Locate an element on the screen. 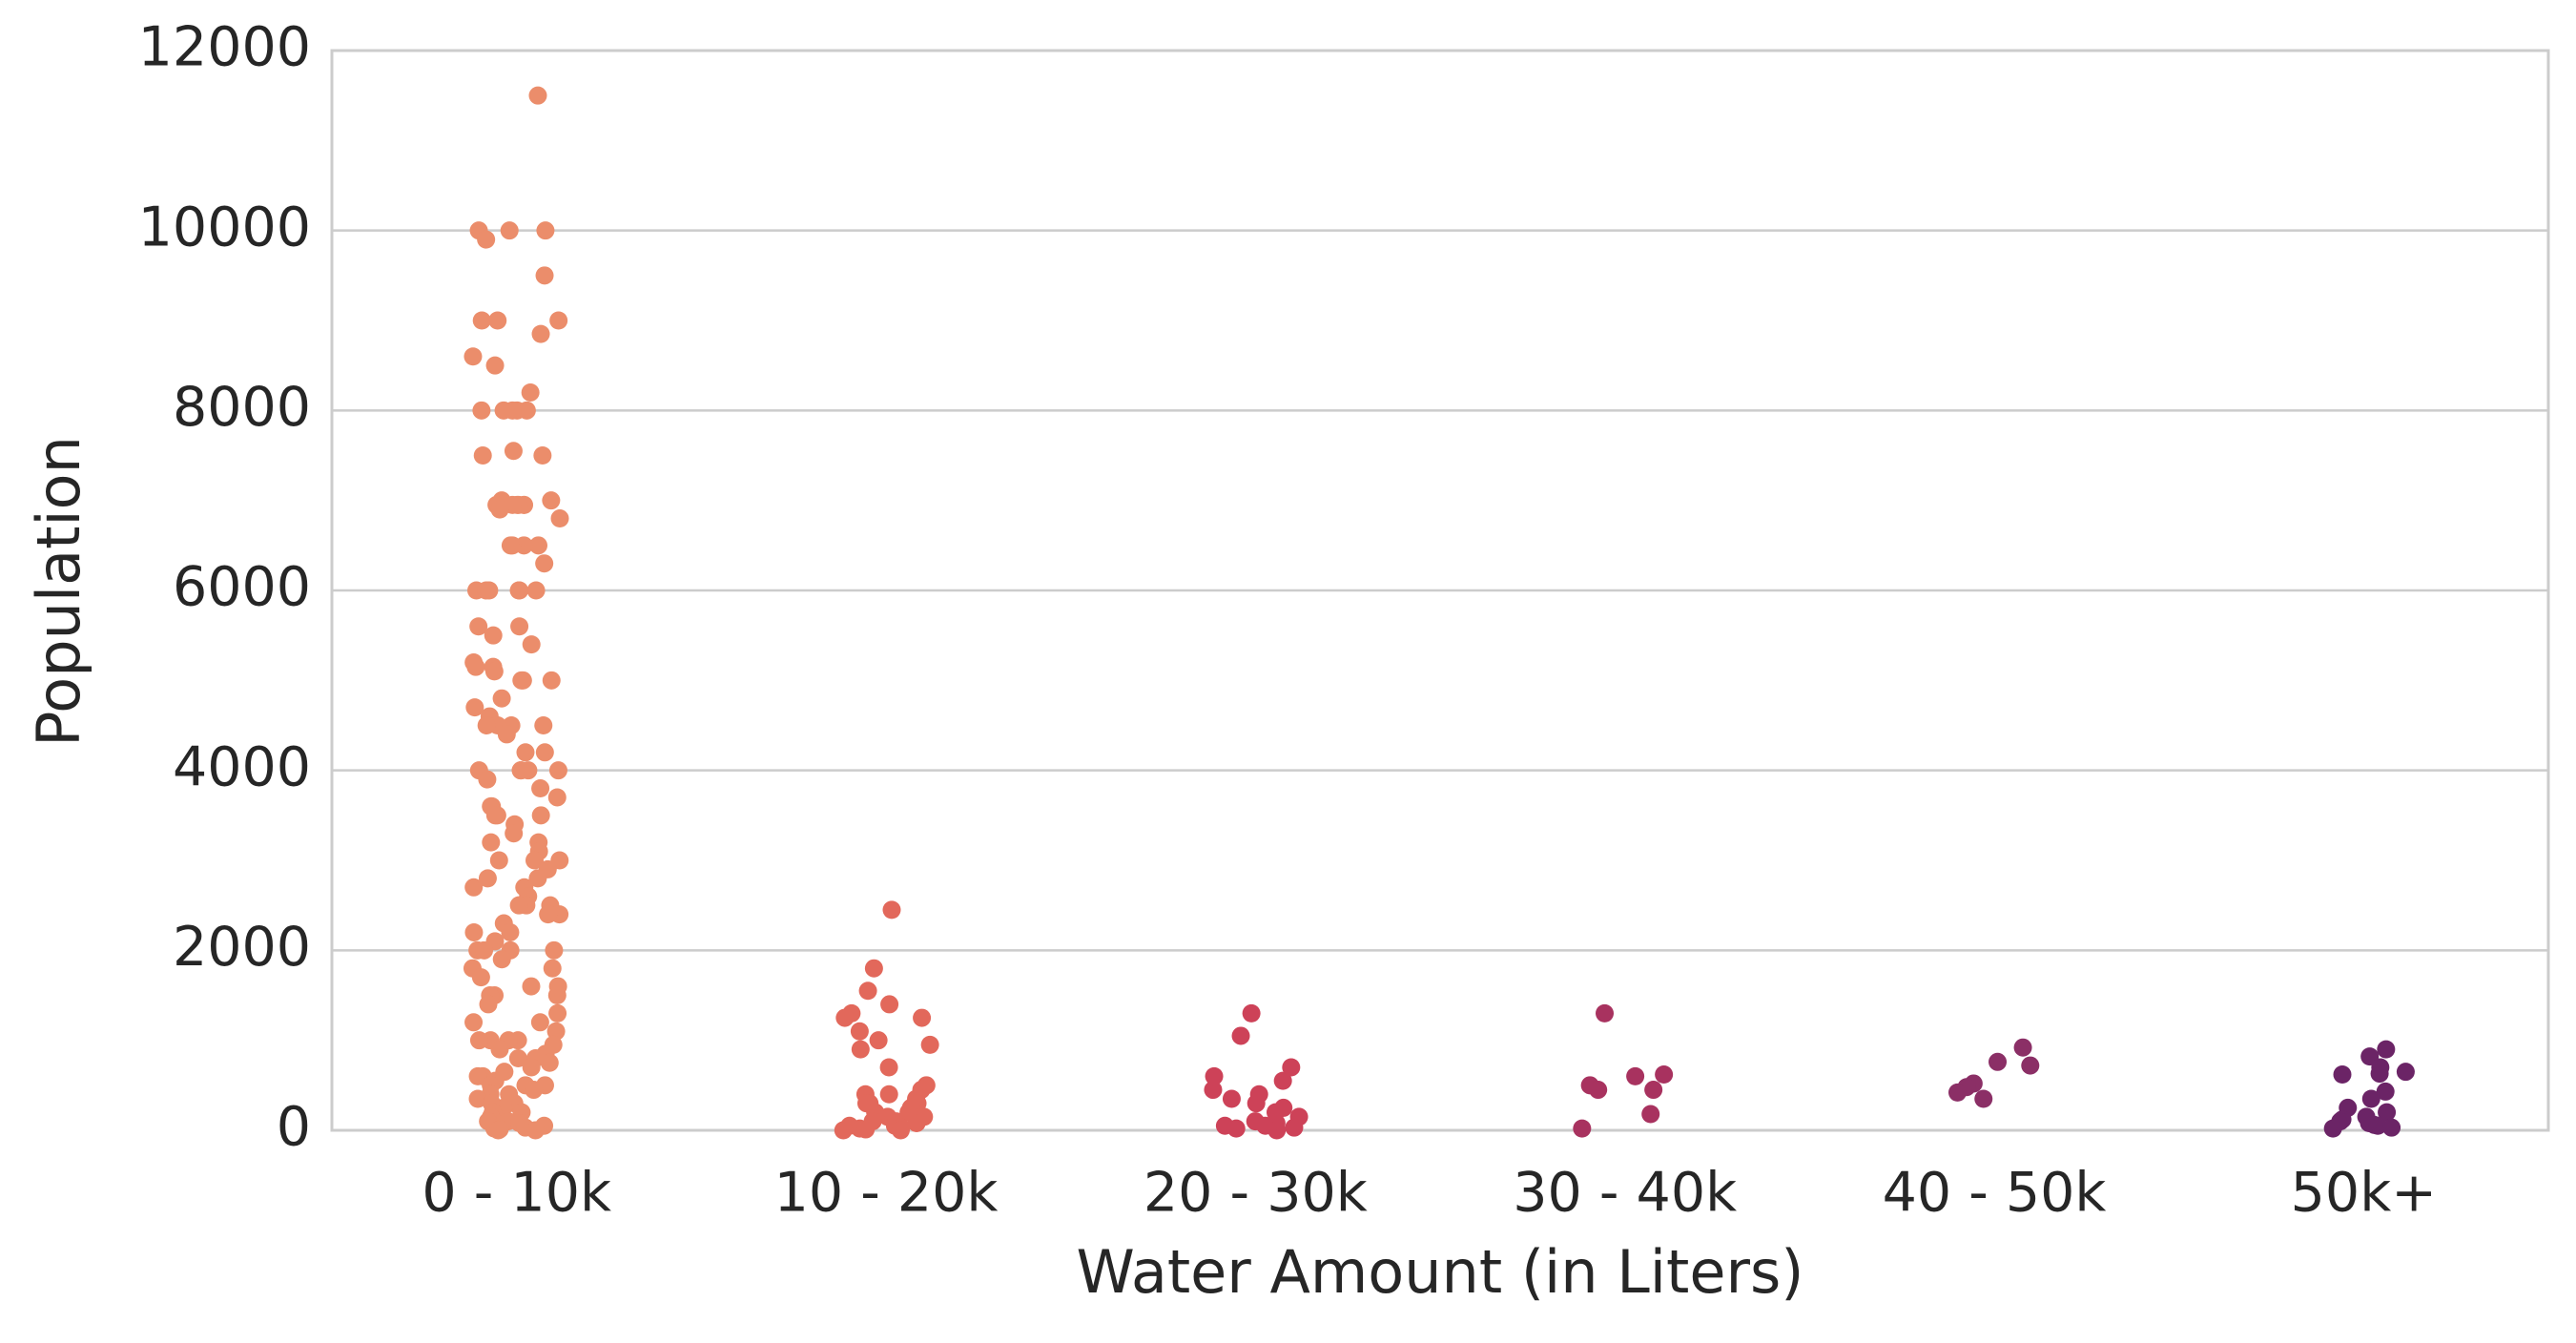  y-tick-label: 0 is located at coordinates (294, 1127).